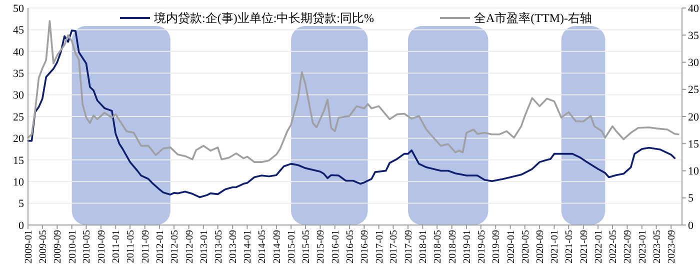 This screenshot has width=700, height=270. I want to click on x-tick-label: 2018-09, so click(452, 247).